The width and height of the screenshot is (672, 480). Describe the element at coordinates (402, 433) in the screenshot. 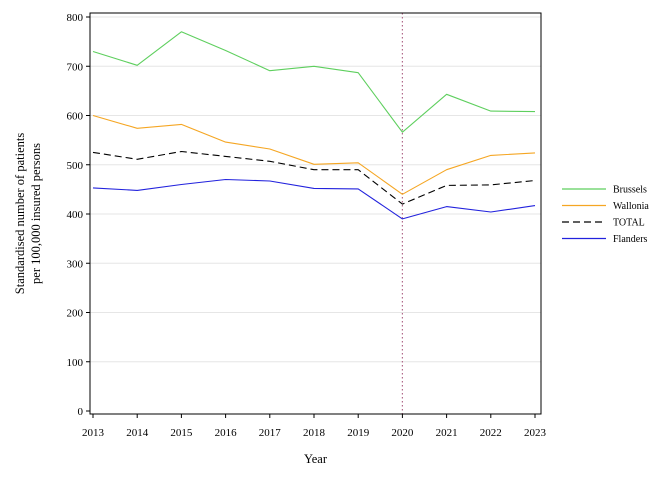

I see `x-tick-label-2020: 2020` at that location.